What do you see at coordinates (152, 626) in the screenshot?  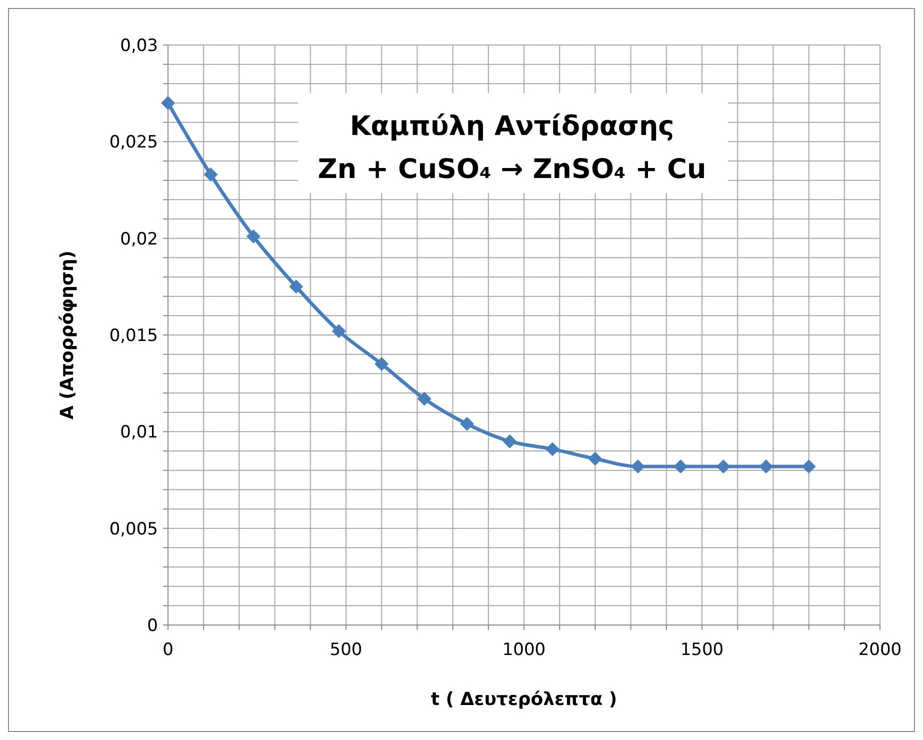 I see `y-tick-label: 0` at bounding box center [152, 626].